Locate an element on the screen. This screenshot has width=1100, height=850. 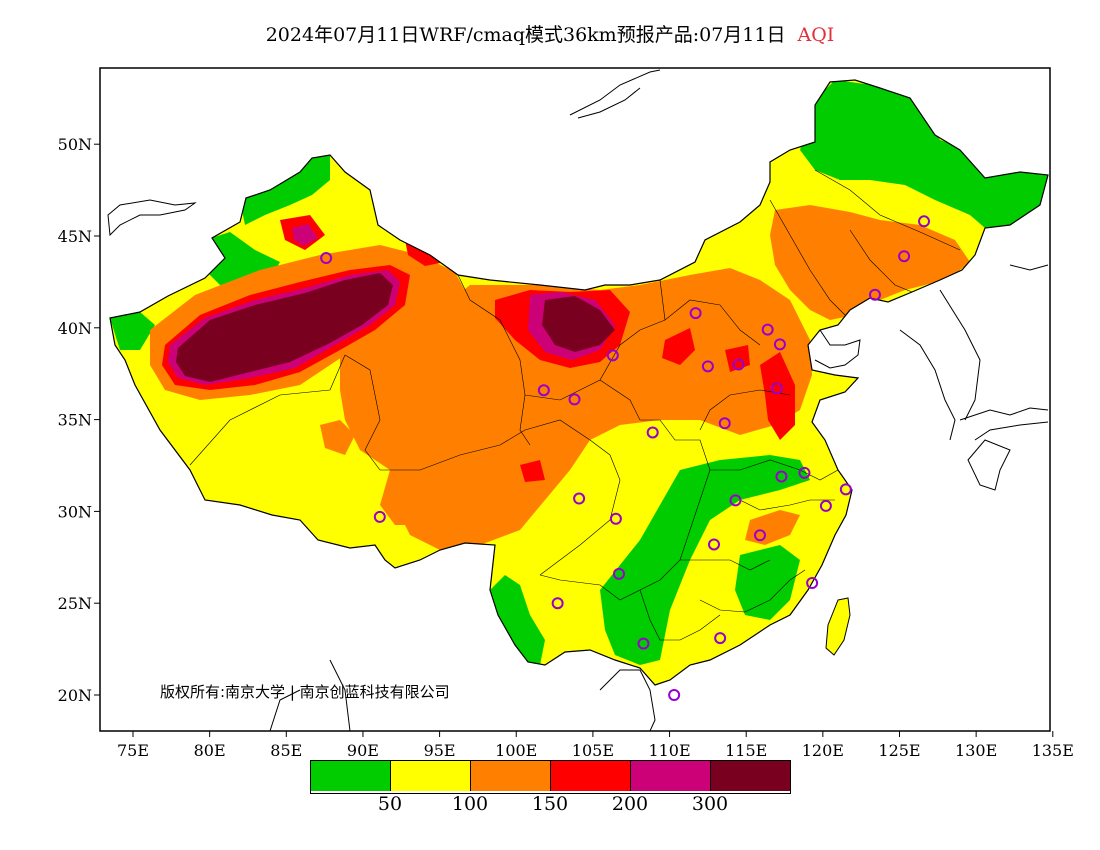
lon-label: 115E is located at coordinates (746, 750).